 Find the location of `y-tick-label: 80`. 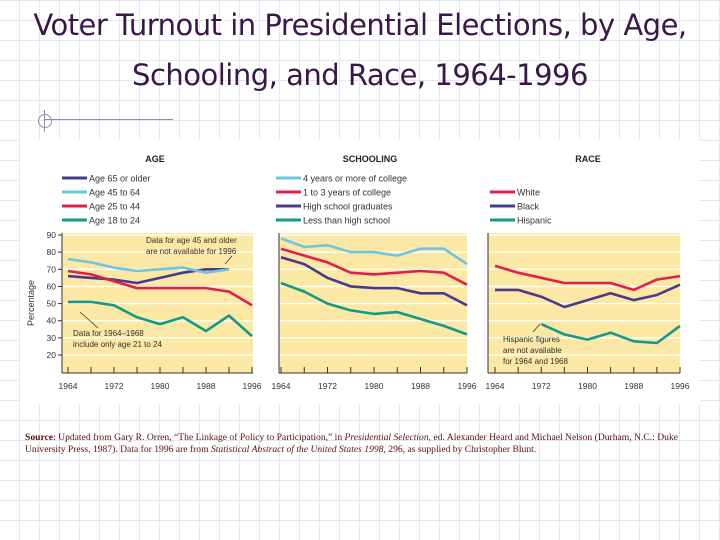

y-tick-label: 80 is located at coordinates (52, 252).